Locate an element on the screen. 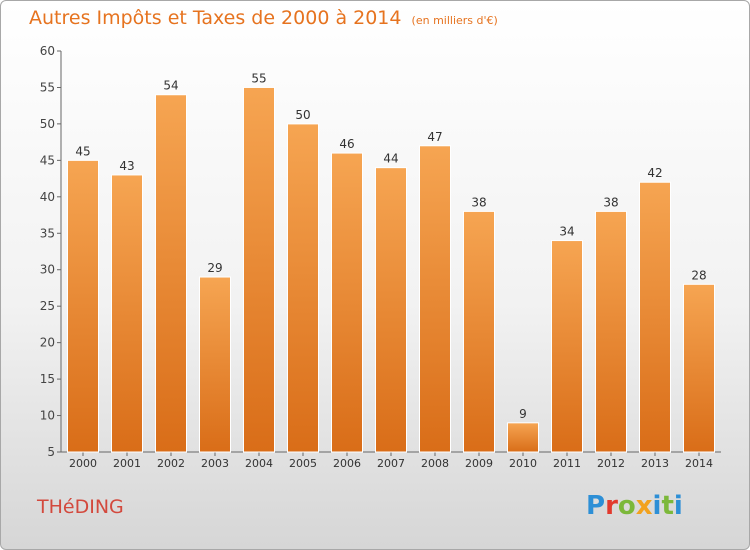 The image size is (750, 550). y-tick-label: 30 is located at coordinates (47, 270).